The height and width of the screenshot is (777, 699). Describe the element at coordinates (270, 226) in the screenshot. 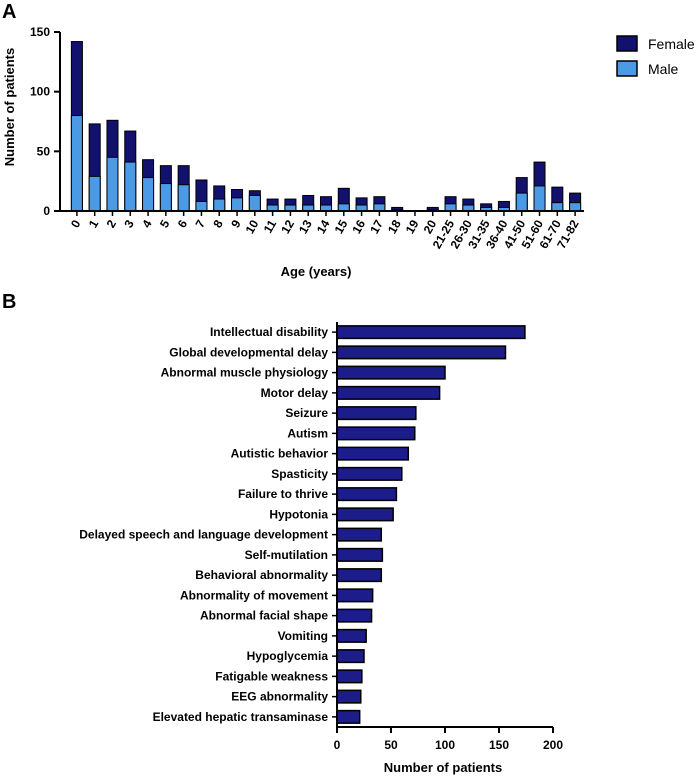

I see `panel-a-x-tick-label: 11` at that location.